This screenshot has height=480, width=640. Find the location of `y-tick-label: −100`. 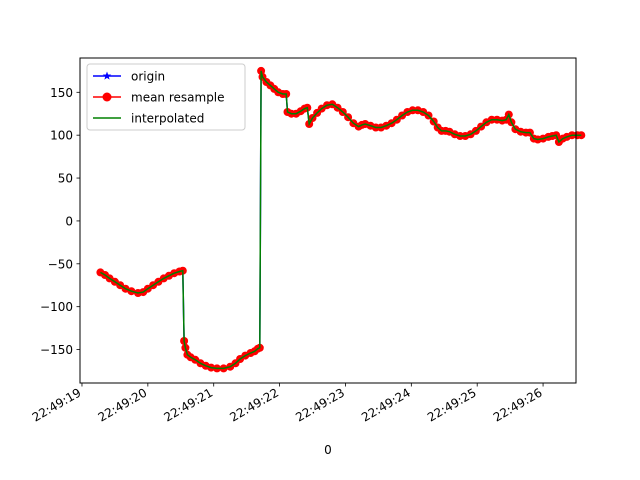

y-tick-label: −100 is located at coordinates (56, 307).